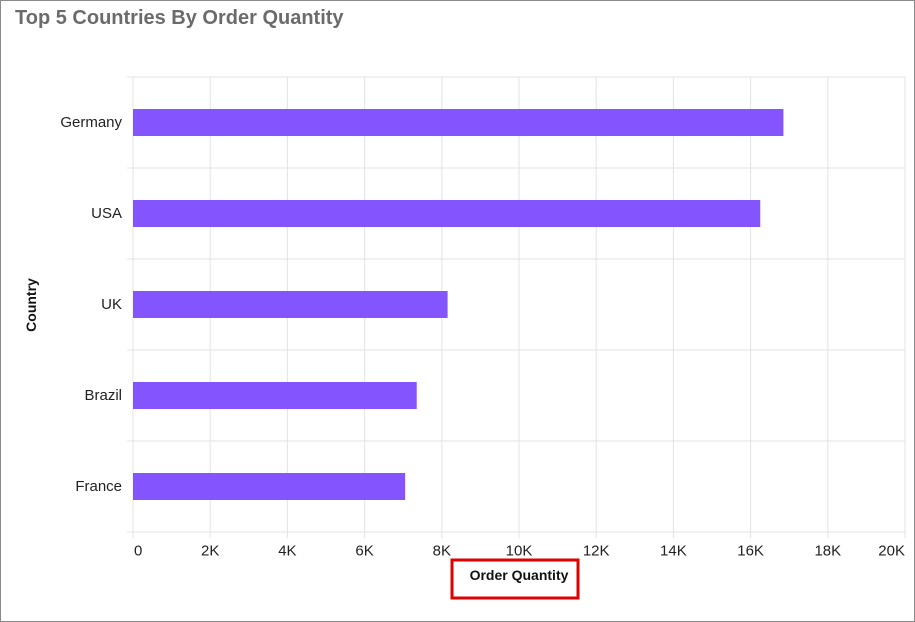 The image size is (915, 622). What do you see at coordinates (891, 551) in the screenshot?
I see `x-tick-label: 20K` at bounding box center [891, 551].